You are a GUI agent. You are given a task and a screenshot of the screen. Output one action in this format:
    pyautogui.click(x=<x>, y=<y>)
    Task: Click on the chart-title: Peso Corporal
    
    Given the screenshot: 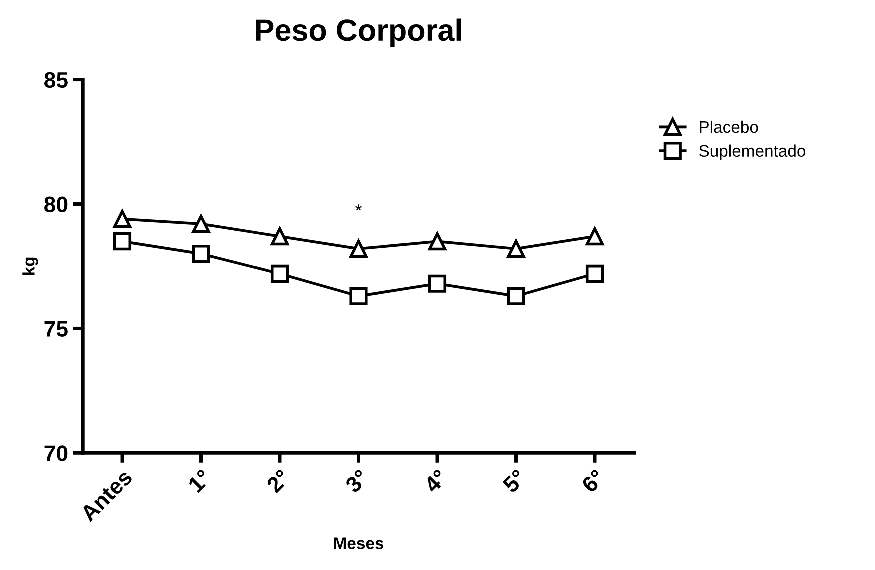 What is the action you would take?
    pyautogui.click(x=359, y=33)
    